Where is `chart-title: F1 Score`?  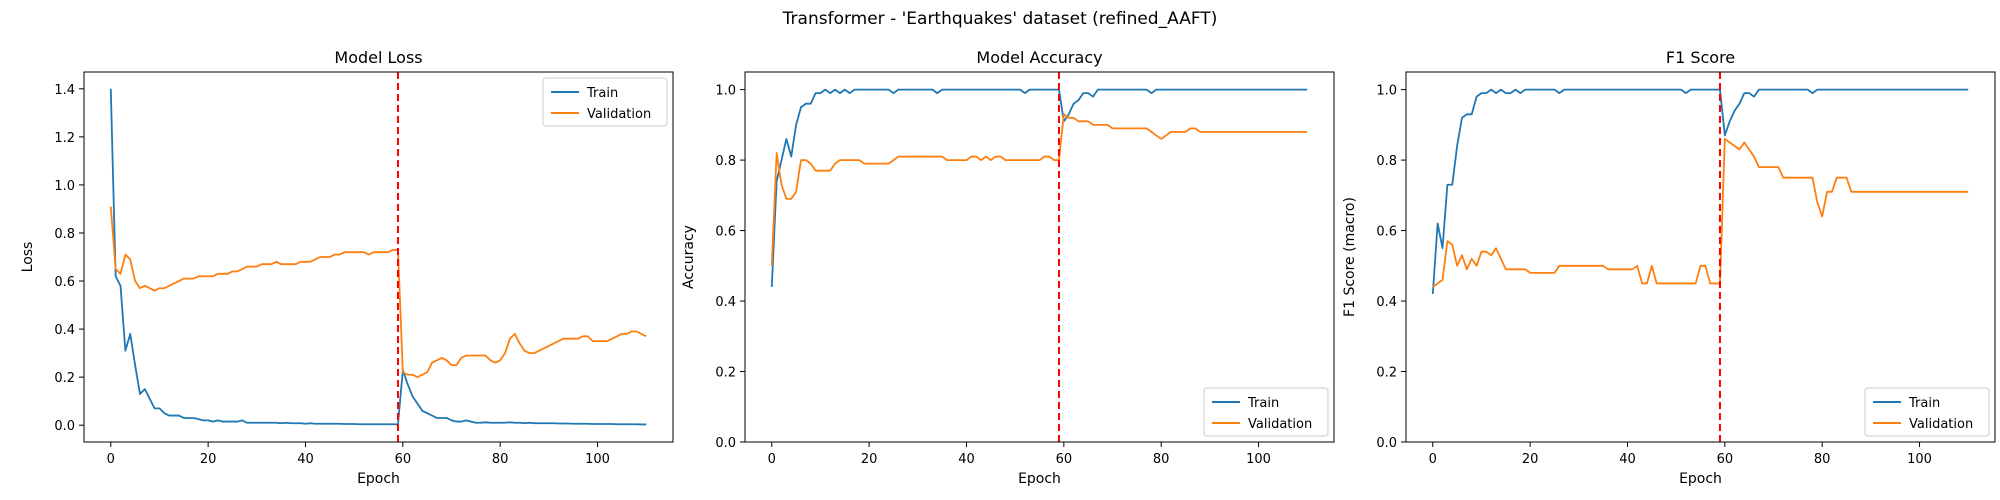 chart-title: F1 Score is located at coordinates (1700, 57).